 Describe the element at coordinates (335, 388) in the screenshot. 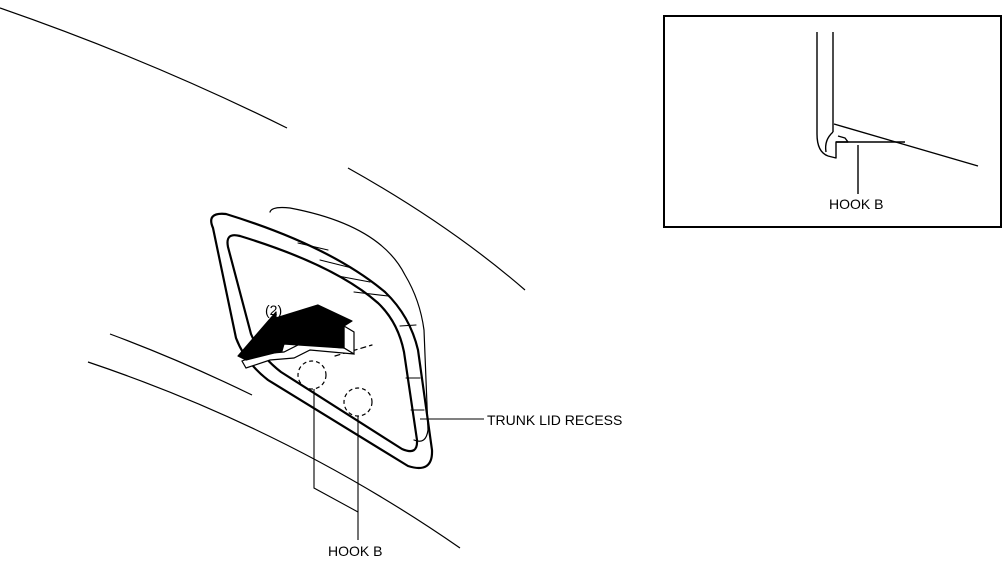

I see `hook-b-locations` at that location.